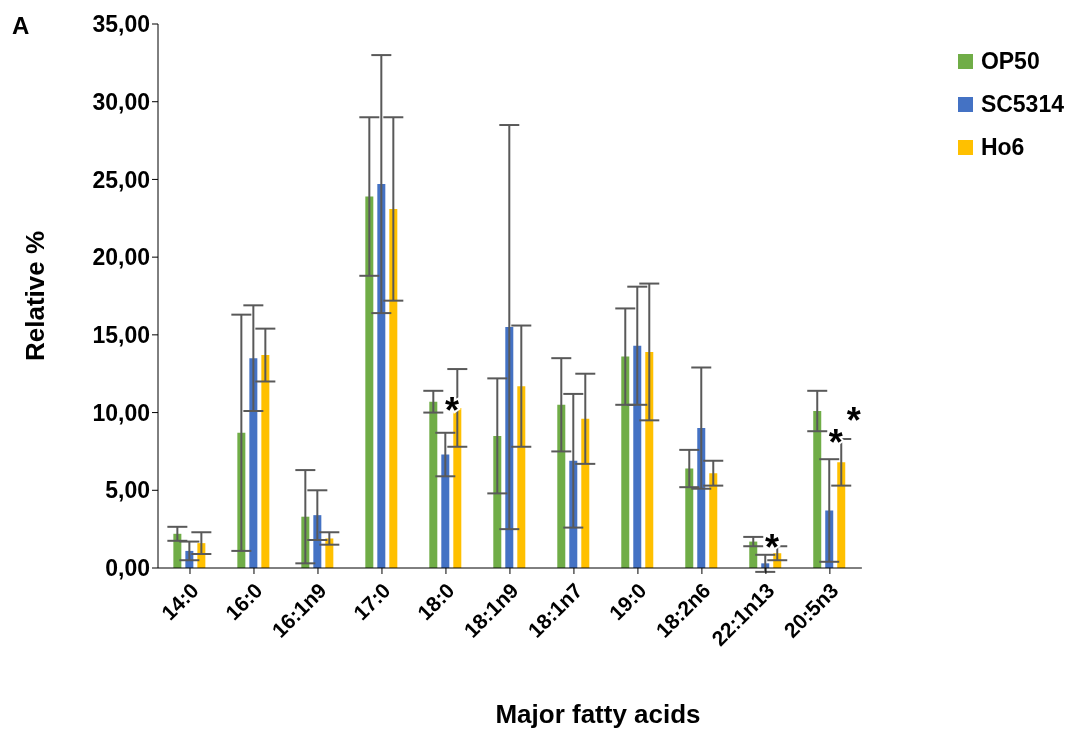 This screenshot has height=740, width=1069. I want to click on text: A, so click(21, 26).